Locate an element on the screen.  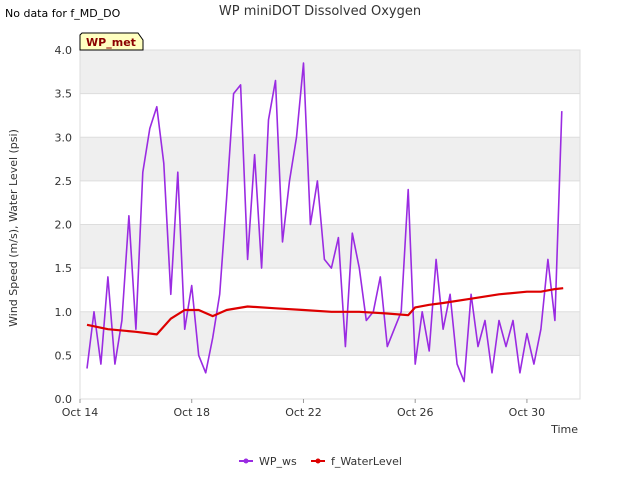
legend-marker-water is located at coordinates (318, 461).